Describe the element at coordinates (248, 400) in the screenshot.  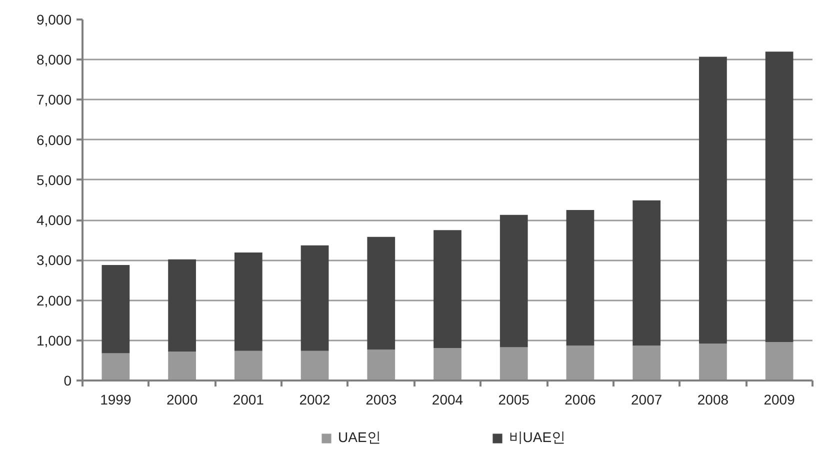
I see `x-tick-label: 2001` at that location.